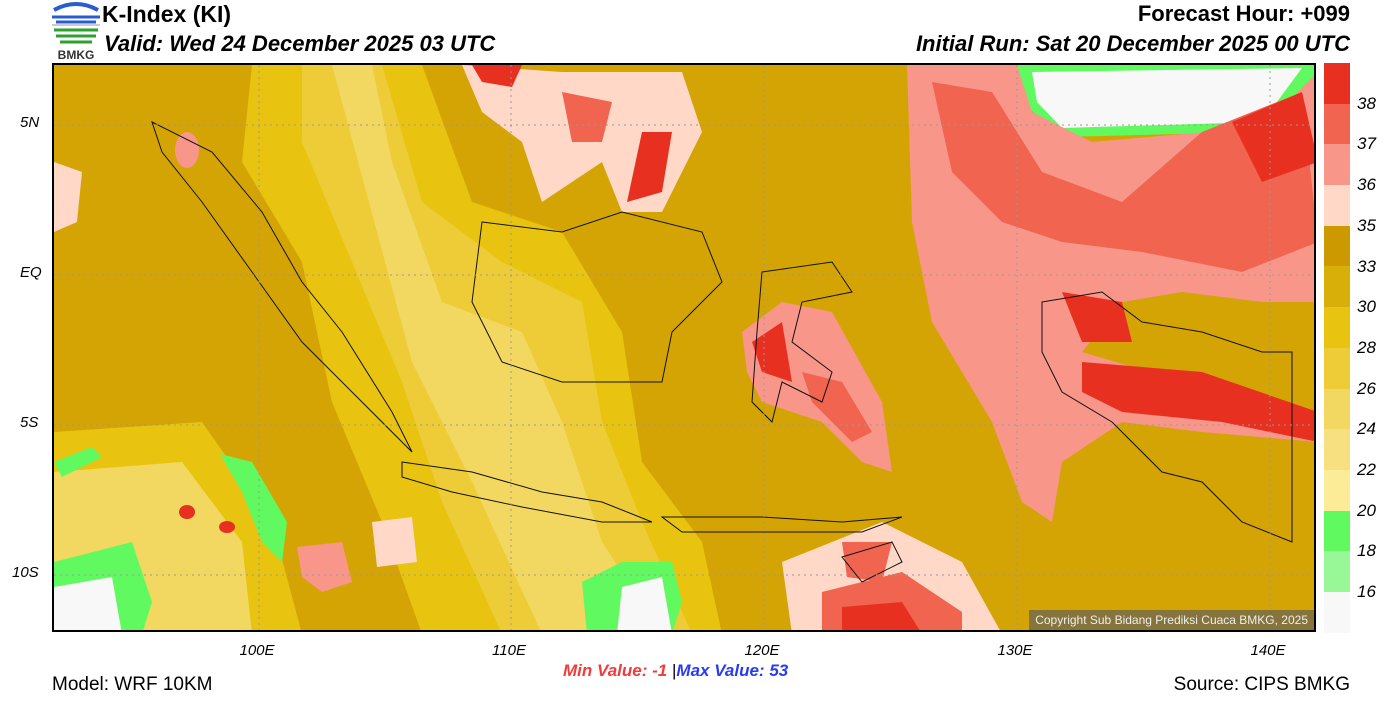  Describe the element at coordinates (1366, 225) in the screenshot. I see `colorbar-label: 35` at that location.